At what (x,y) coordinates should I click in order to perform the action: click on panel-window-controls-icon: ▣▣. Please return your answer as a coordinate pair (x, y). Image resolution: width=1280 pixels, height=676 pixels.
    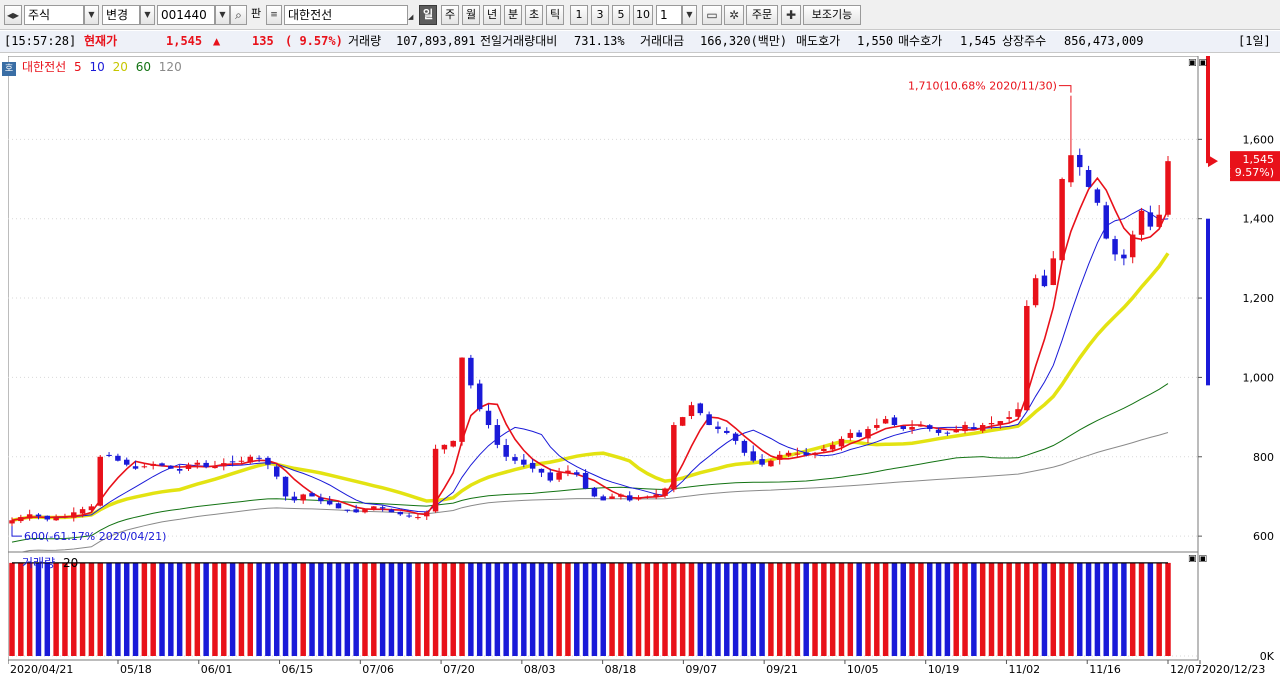
    Looking at the image, I should click on (1199, 63).